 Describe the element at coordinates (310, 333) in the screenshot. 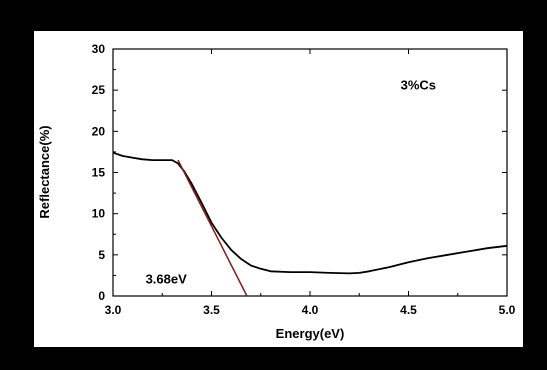

I see `x-axis-label: Energy(eV)` at that location.